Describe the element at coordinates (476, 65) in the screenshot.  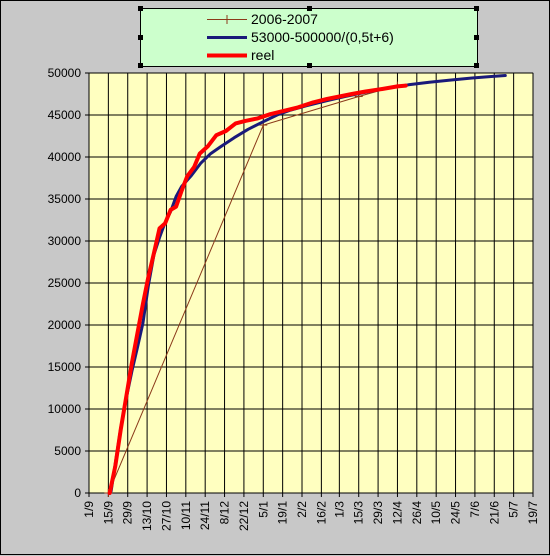
I see `legend-resize-handle-se` at that location.